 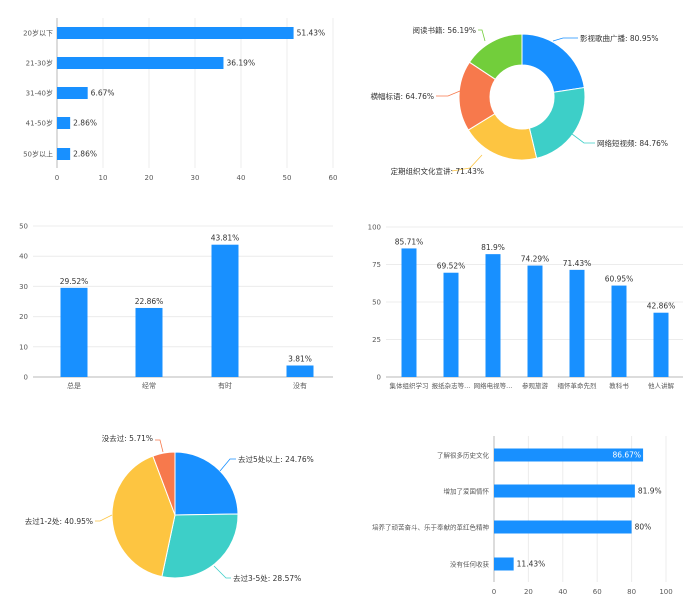 What do you see at coordinates (437, 171) in the screenshot?
I see `slice-label: 定期组织文化宣讲: 71.43%` at bounding box center [437, 171].